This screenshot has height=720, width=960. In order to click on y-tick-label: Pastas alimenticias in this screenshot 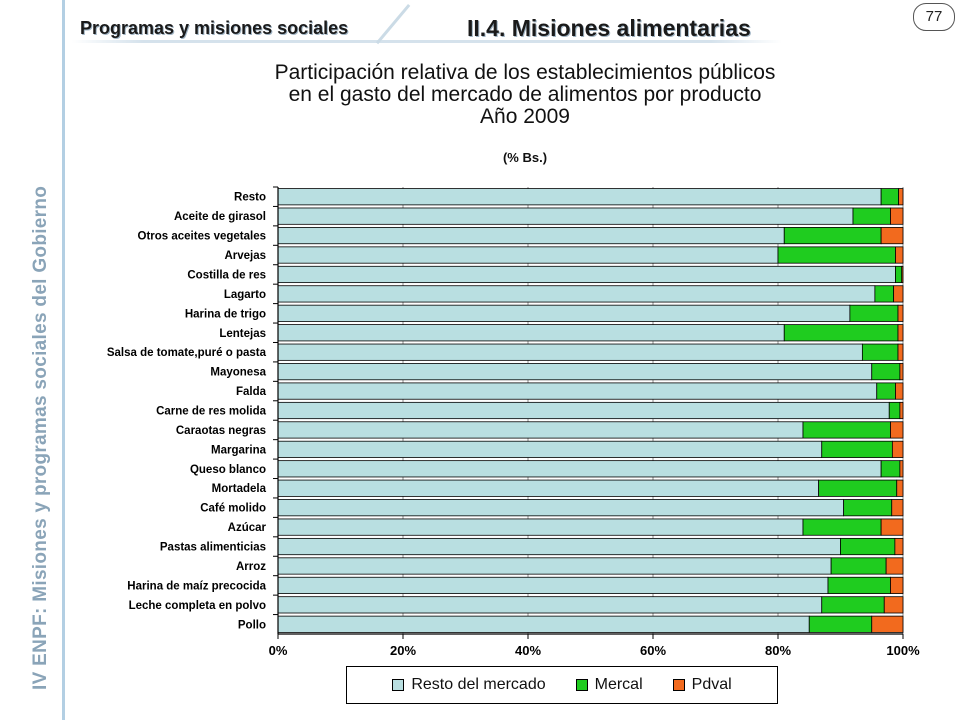, I will do `click(213, 548)`.